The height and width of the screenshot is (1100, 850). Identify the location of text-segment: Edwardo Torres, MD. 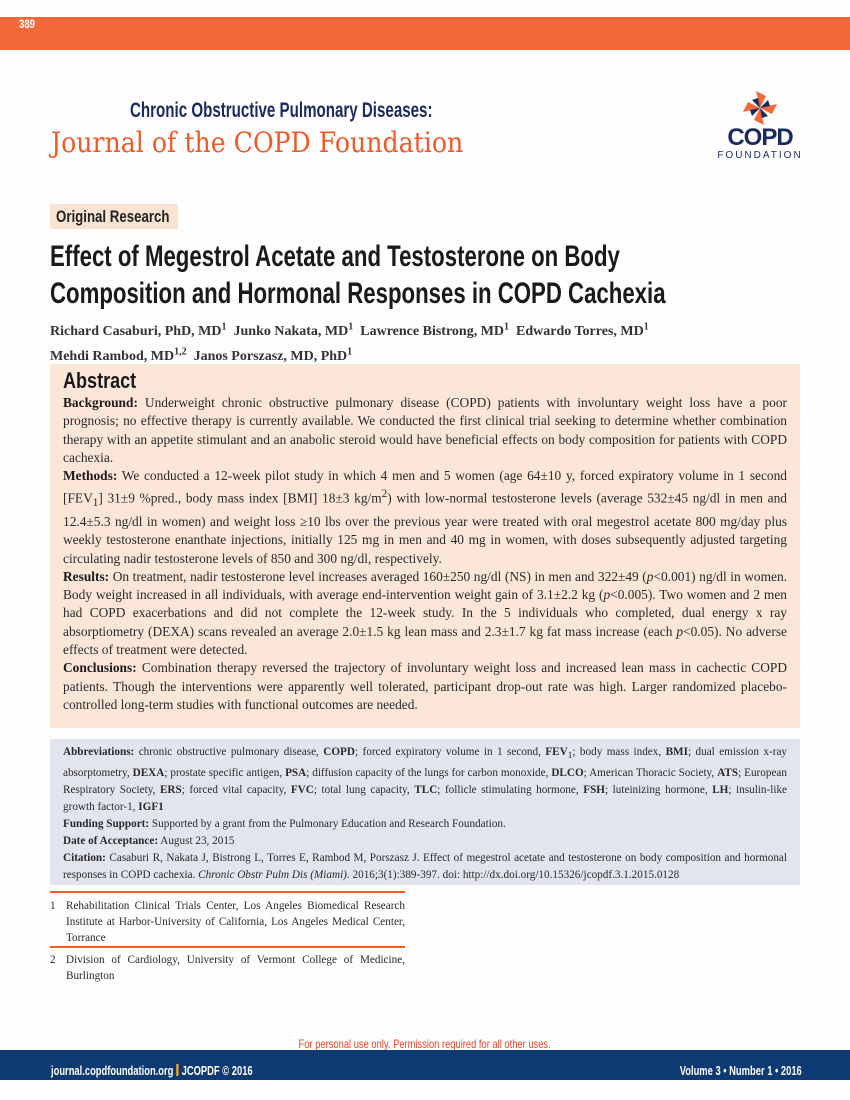
(580, 331).